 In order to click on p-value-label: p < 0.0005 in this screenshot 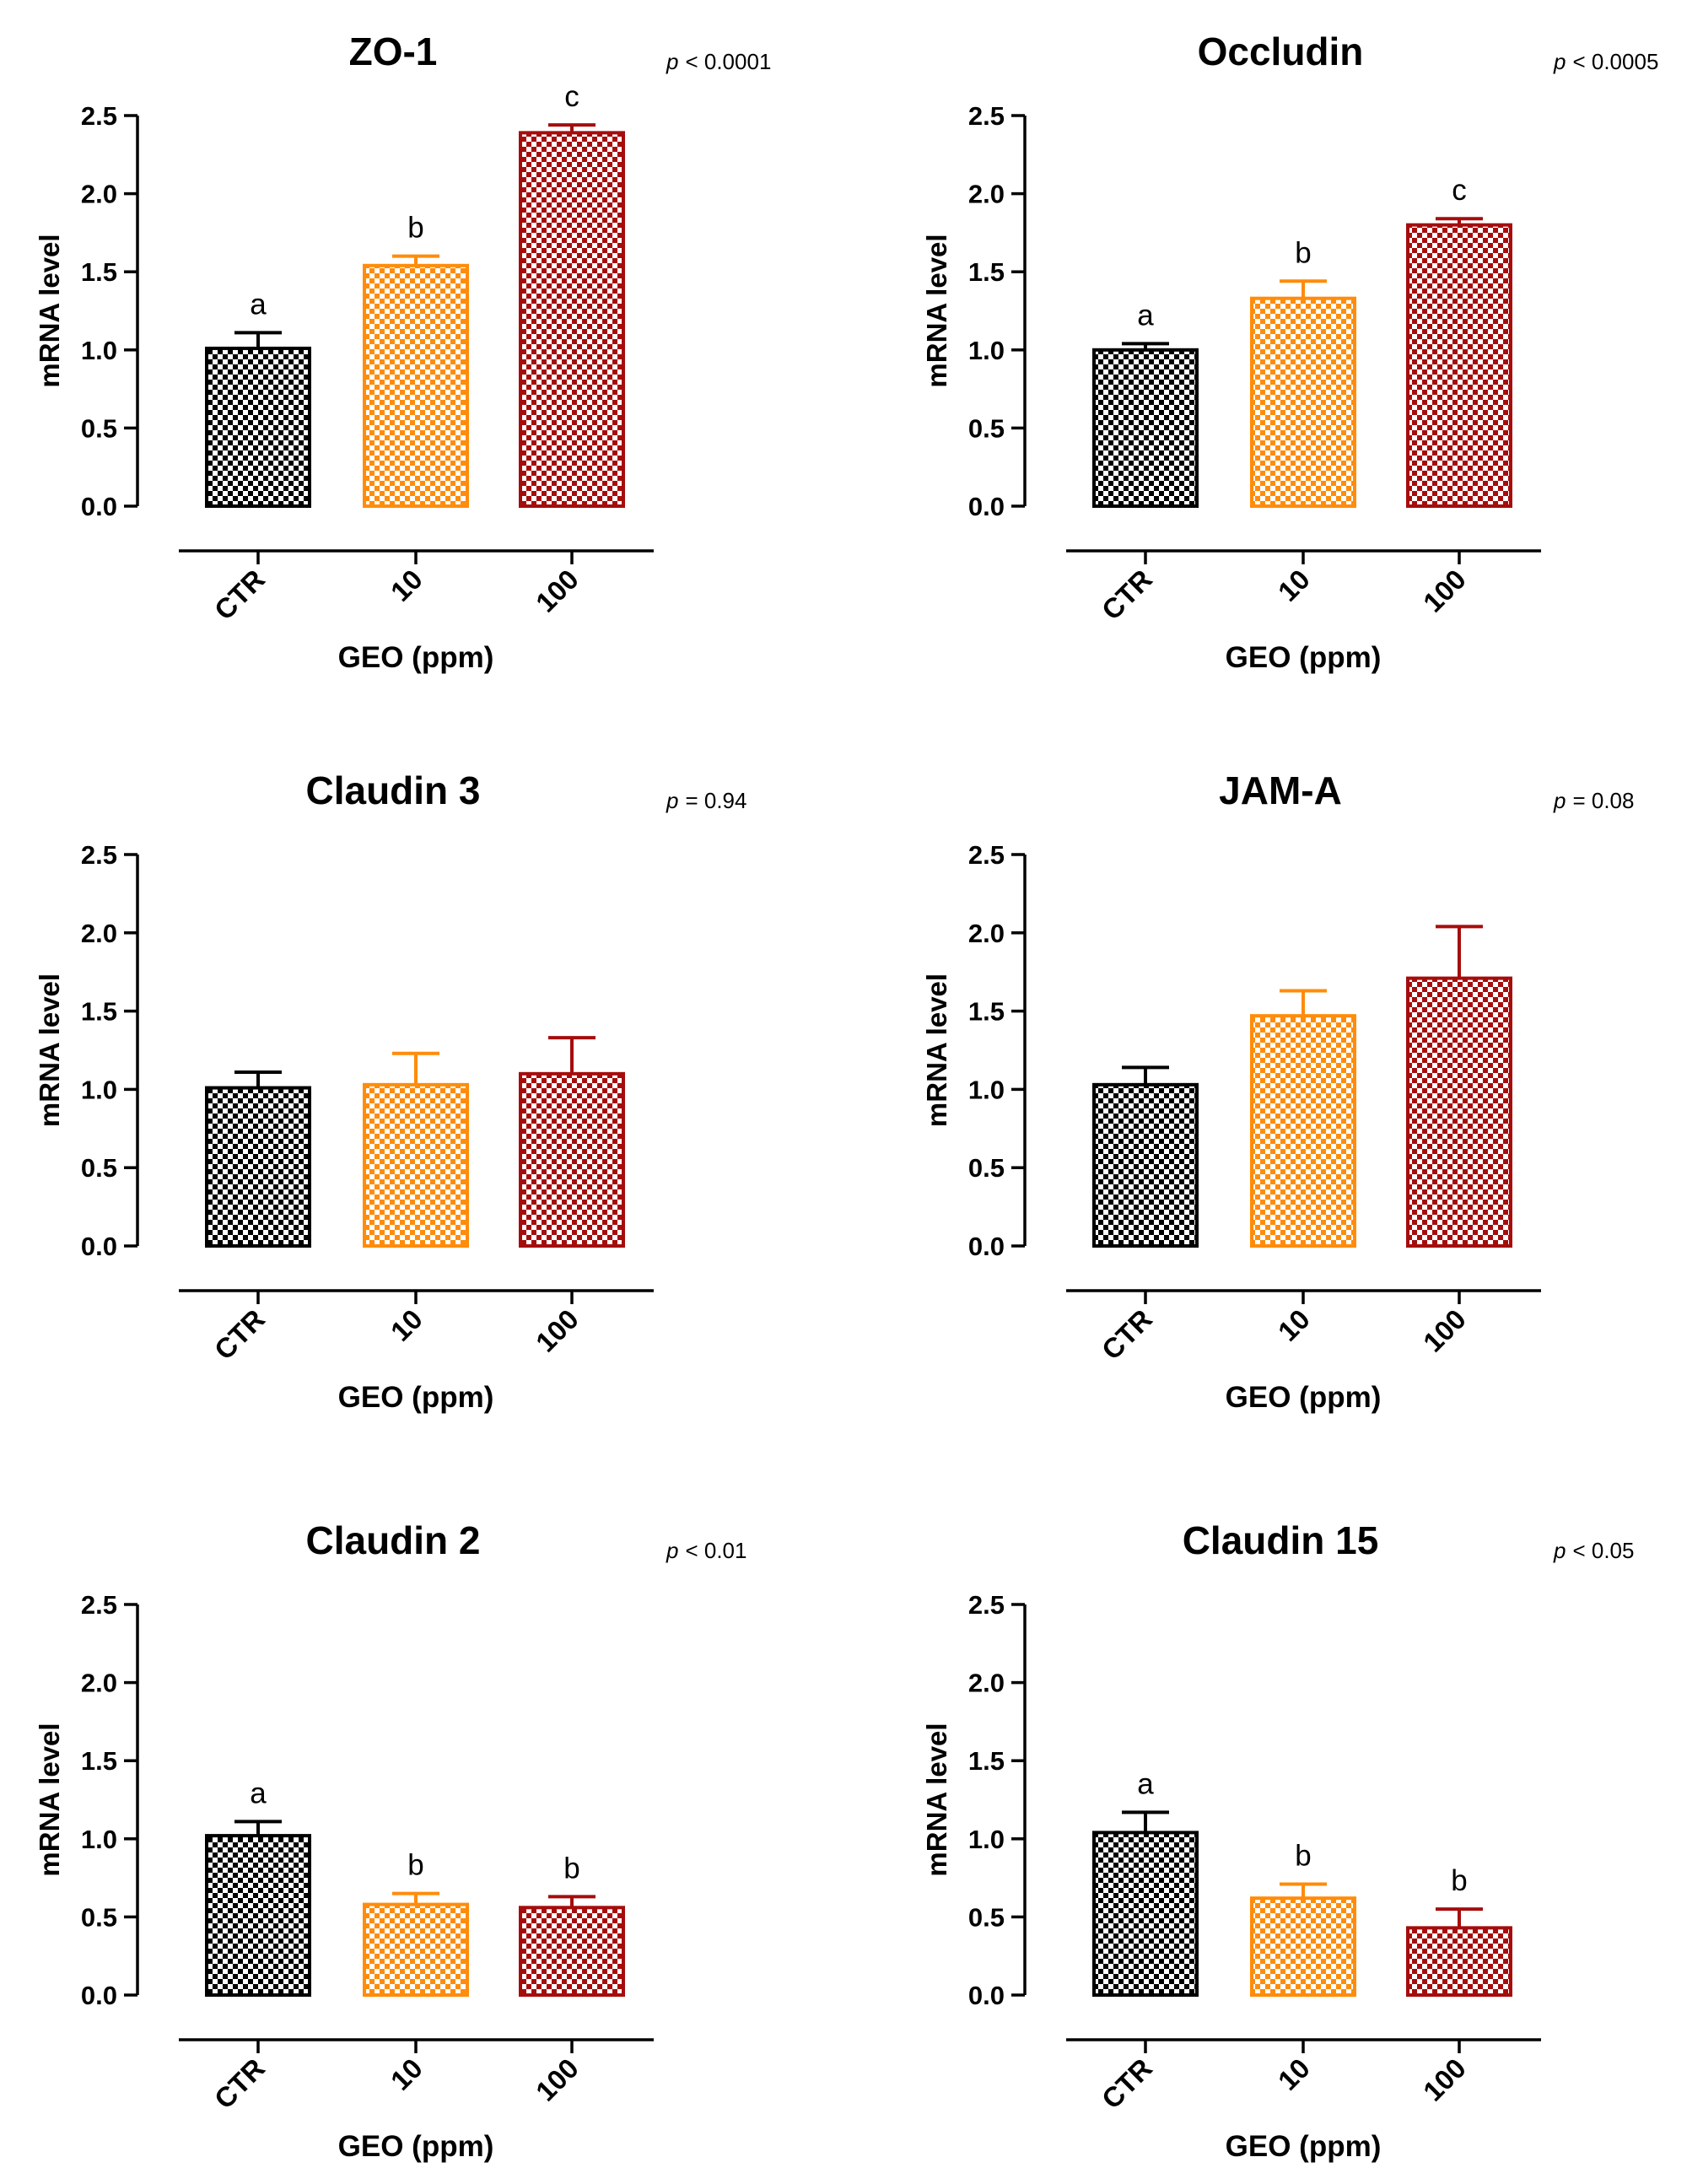, I will do `click(1605, 61)`.